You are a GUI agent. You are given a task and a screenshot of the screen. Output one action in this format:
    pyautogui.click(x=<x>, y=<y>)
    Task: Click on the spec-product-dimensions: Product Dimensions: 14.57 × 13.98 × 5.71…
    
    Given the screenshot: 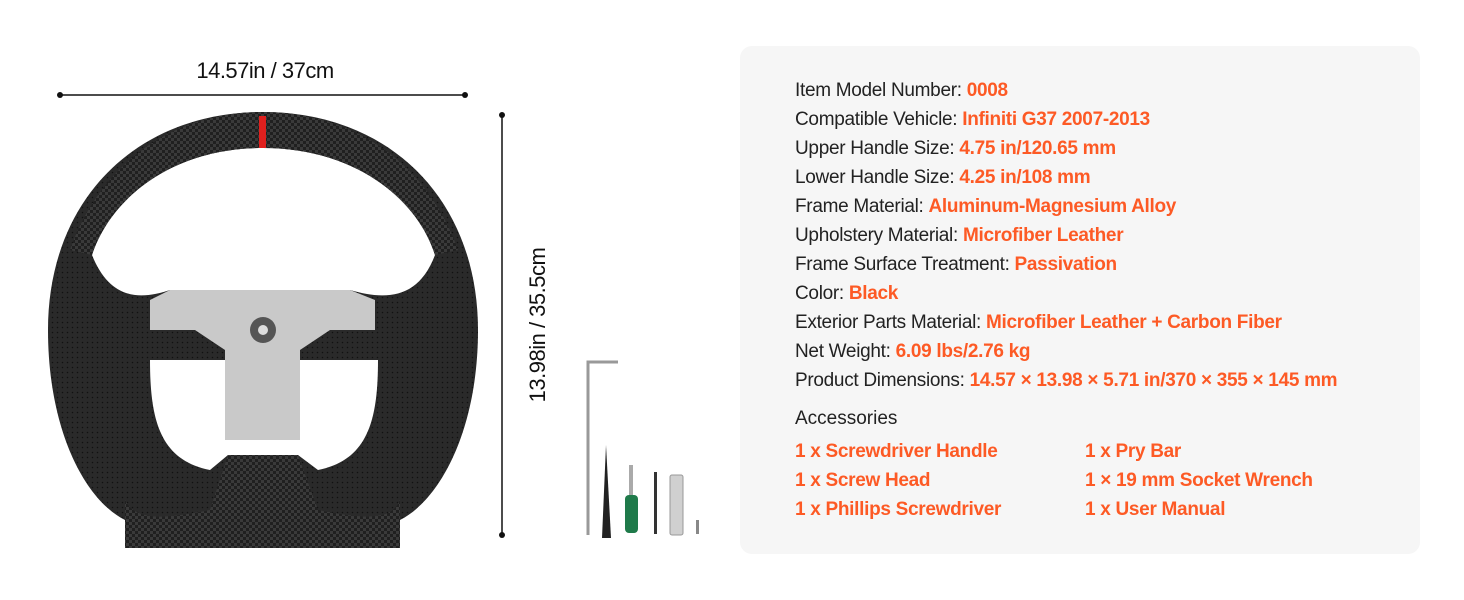 What is the action you would take?
    pyautogui.click(x=1066, y=380)
    